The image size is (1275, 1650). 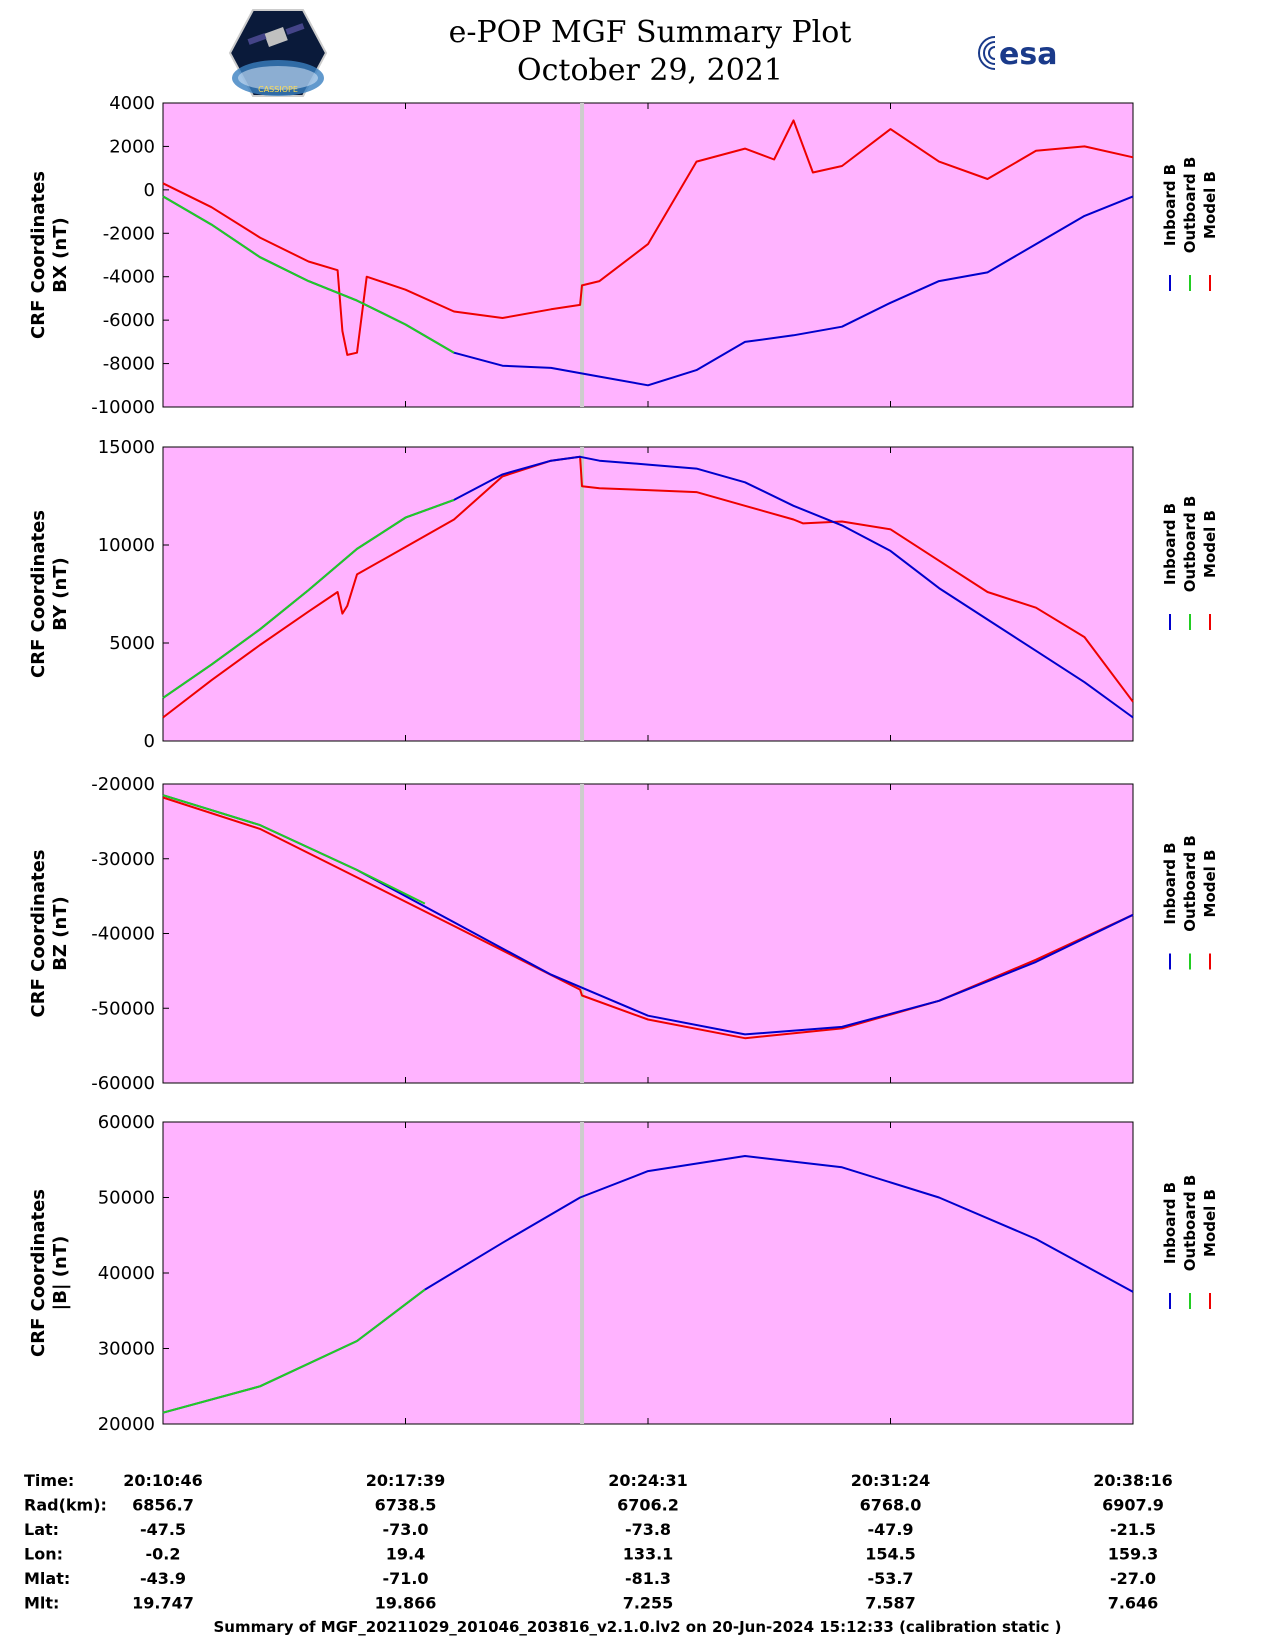 What do you see at coordinates (132, 146) in the screenshot?
I see `y-tick-label: 2000` at bounding box center [132, 146].